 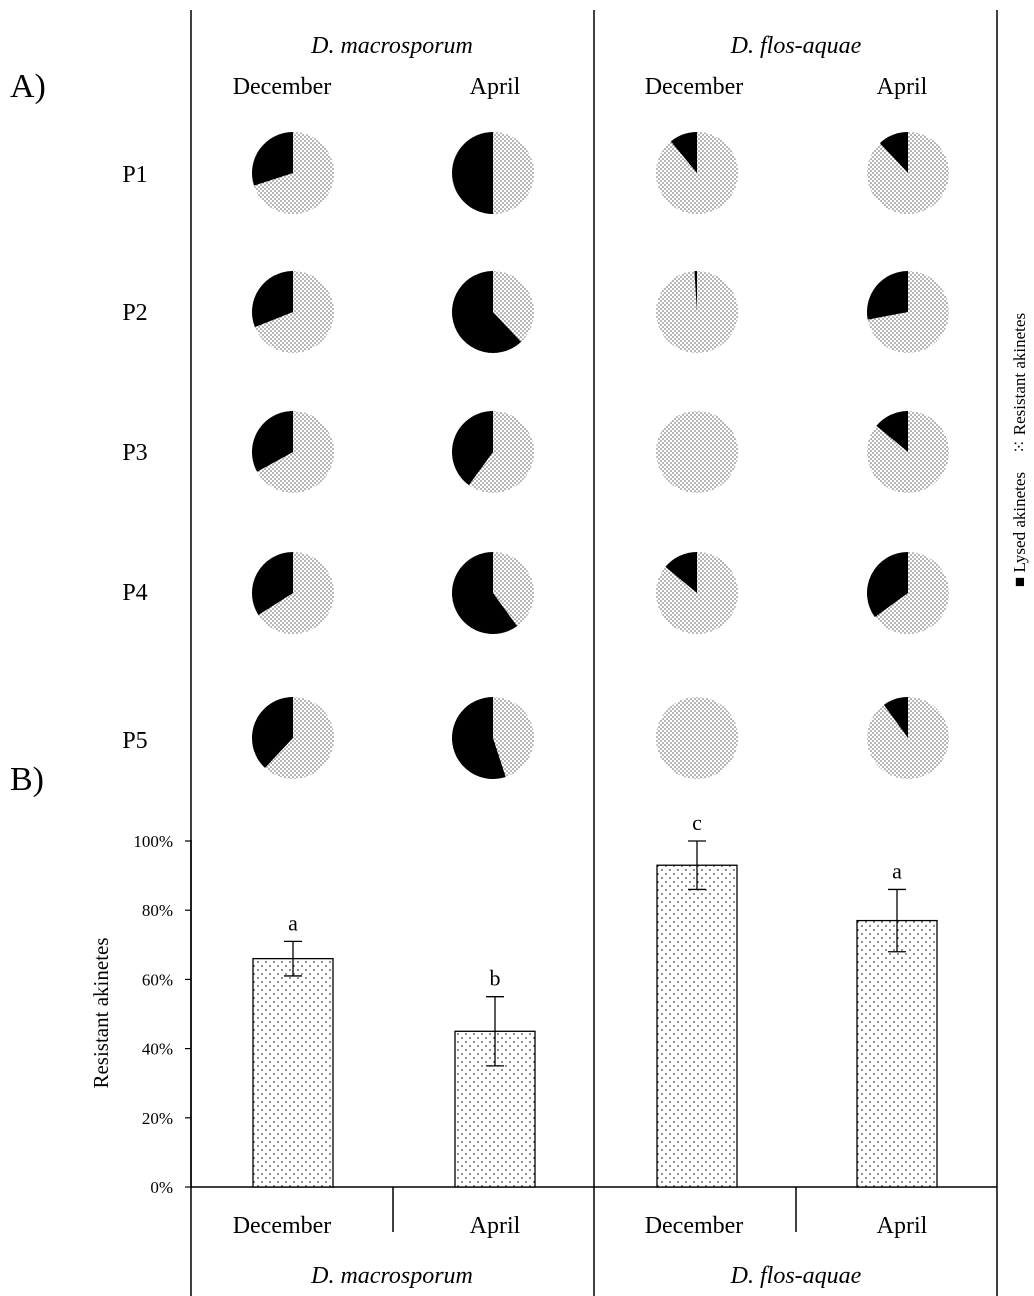 I want to click on x-label-species-left: D. macrosporum, so click(x=391, y=1276).